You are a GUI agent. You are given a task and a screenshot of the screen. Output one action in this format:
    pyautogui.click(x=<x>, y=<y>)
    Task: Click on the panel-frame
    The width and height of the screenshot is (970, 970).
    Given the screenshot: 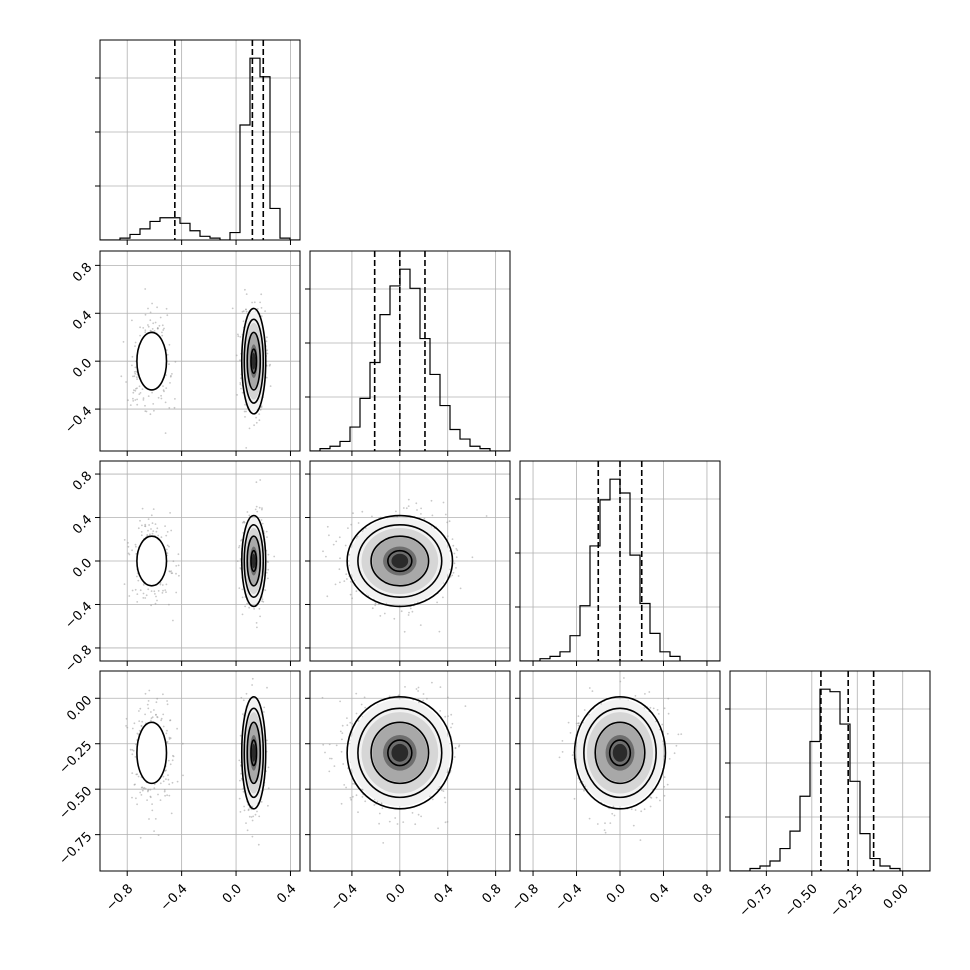 What is the action you would take?
    pyautogui.click(x=200, y=351)
    